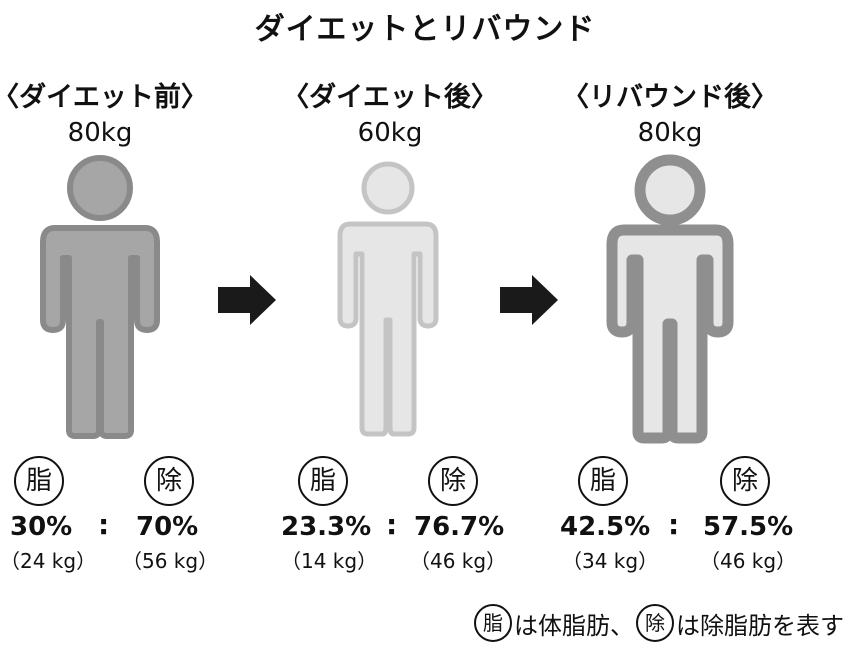 This screenshot has height=645, width=850. Describe the element at coordinates (670, 97) in the screenshot. I see `stage-label: 〈リバウンド後〉` at that location.